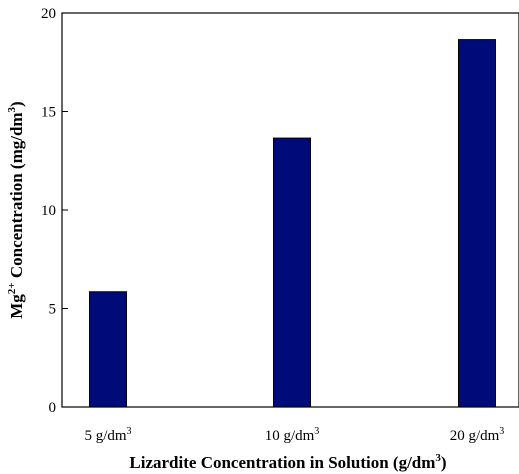 The width and height of the screenshot is (519, 474). I want to click on y-tick-label-4: 20, so click(48, 14).